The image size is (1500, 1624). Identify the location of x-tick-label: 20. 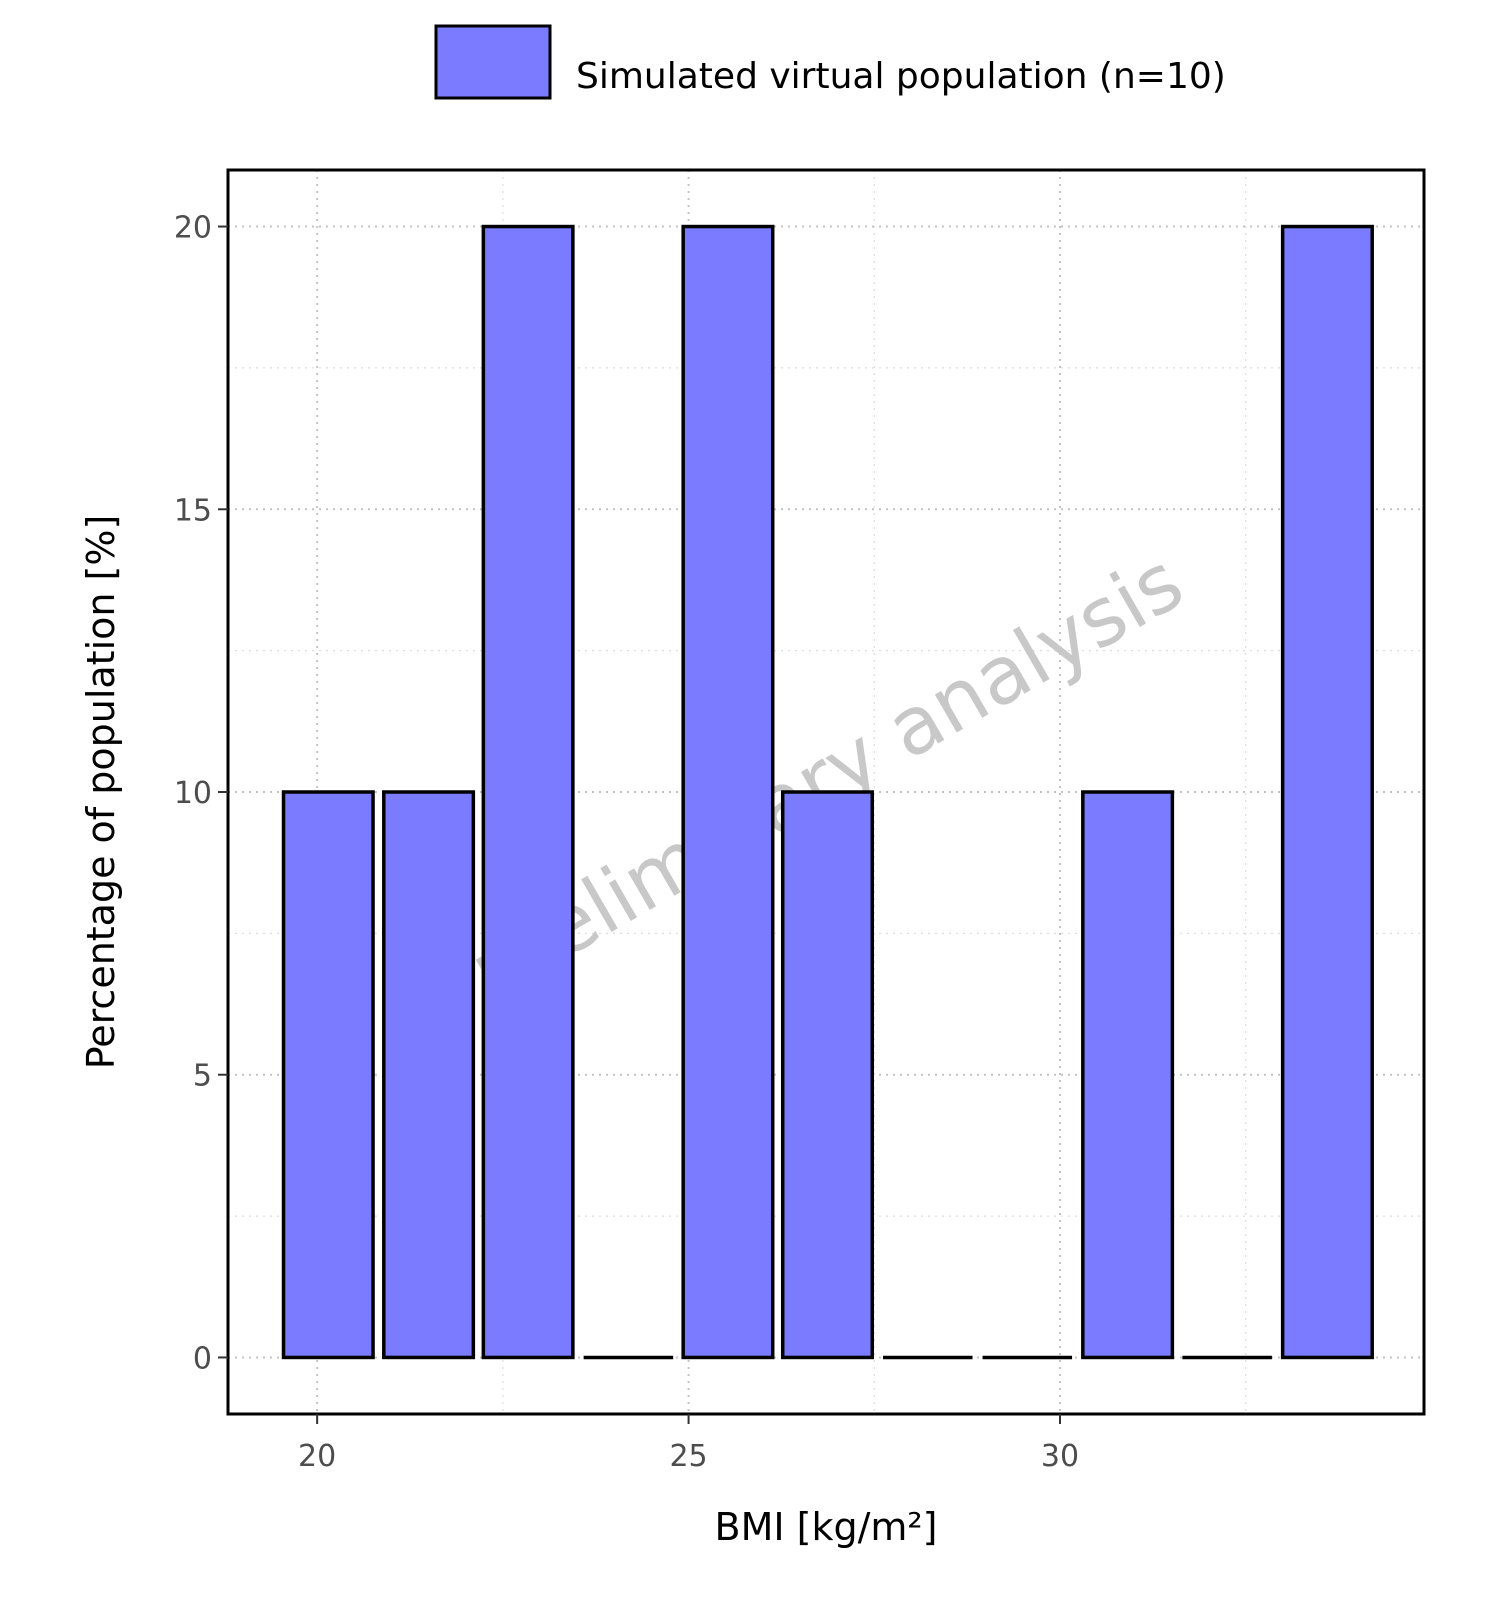
(317, 1456).